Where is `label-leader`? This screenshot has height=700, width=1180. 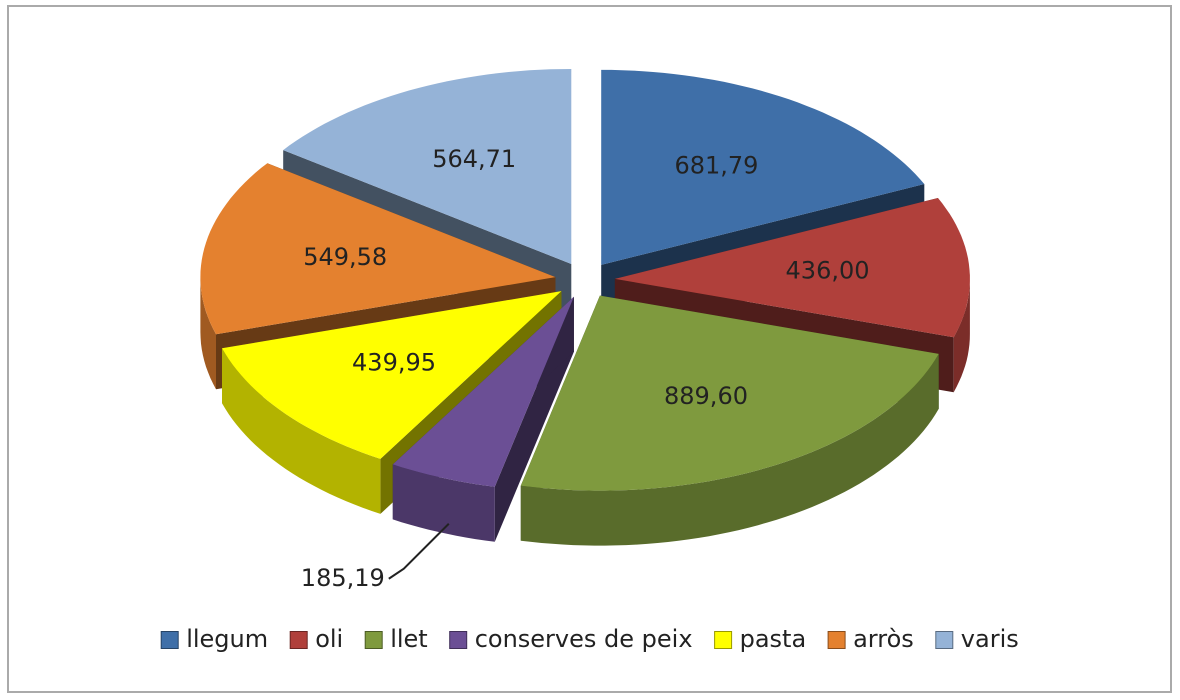
label-leader is located at coordinates (419, 551).